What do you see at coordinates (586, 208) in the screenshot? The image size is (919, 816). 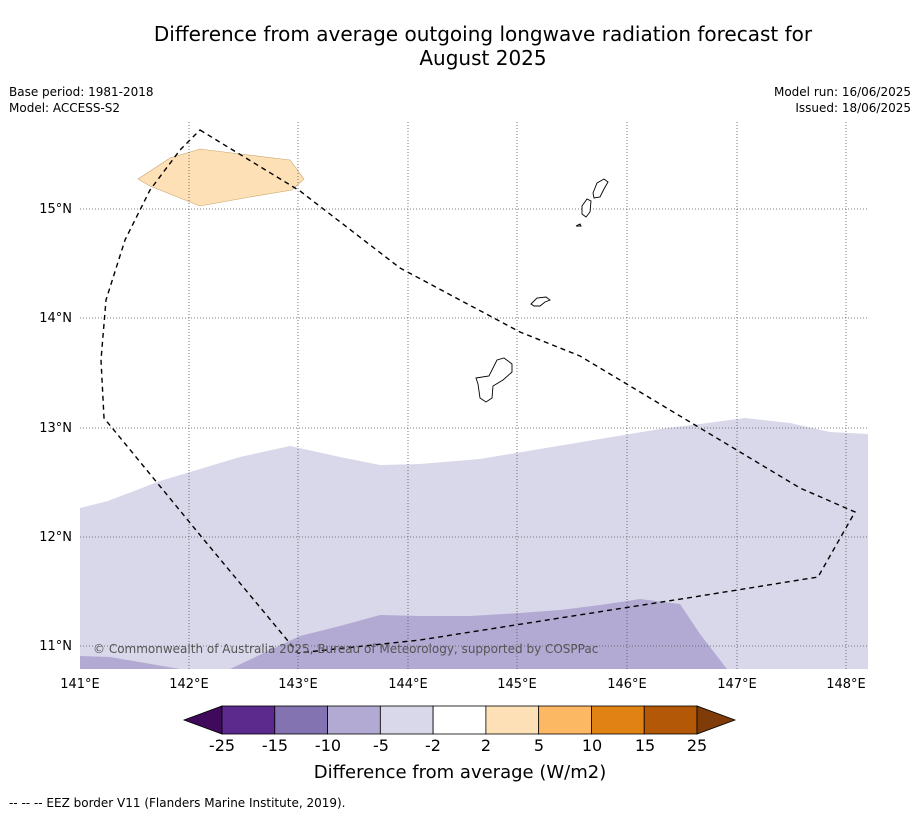 I see `island-tinian` at bounding box center [586, 208].